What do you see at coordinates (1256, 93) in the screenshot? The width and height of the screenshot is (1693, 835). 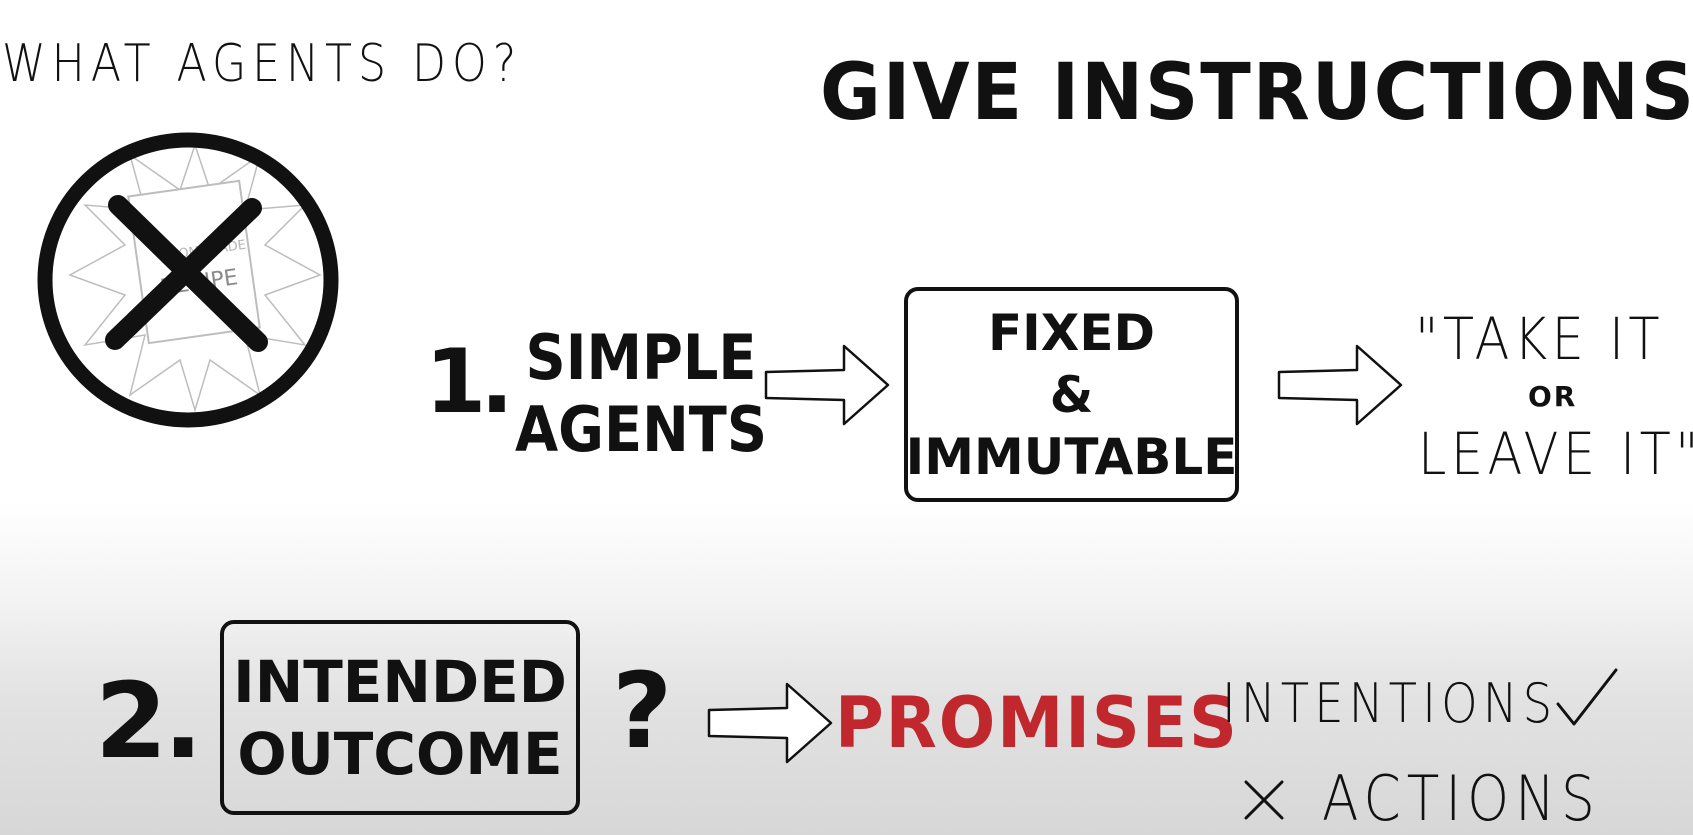 I see `page-title: GIVE INSTRUCTIONS` at bounding box center [1256, 93].